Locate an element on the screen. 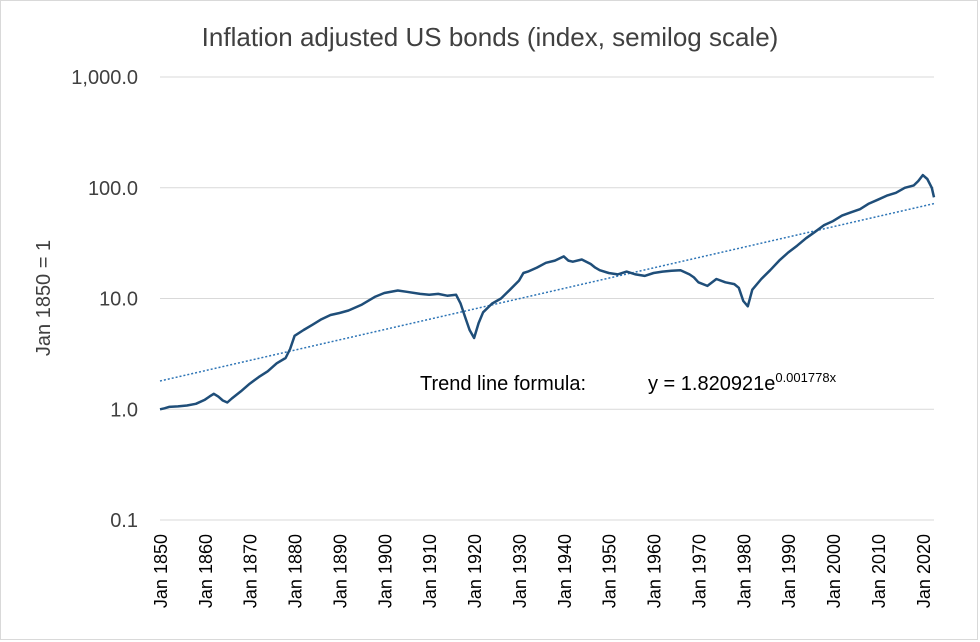  x-tick-label: Jan 1890 is located at coordinates (340, 571).